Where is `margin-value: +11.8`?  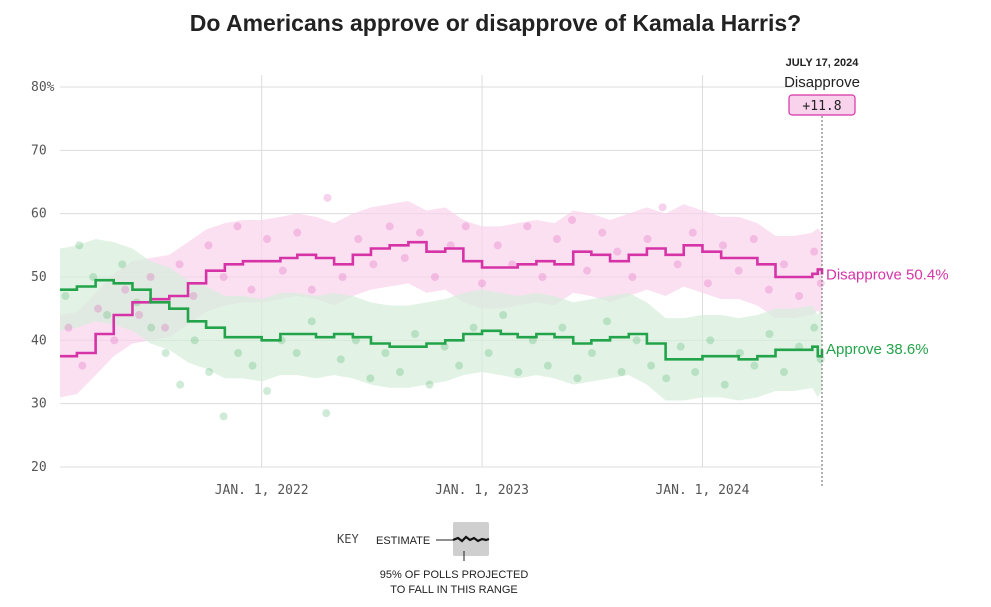
margin-value: +11.8 is located at coordinates (821, 106).